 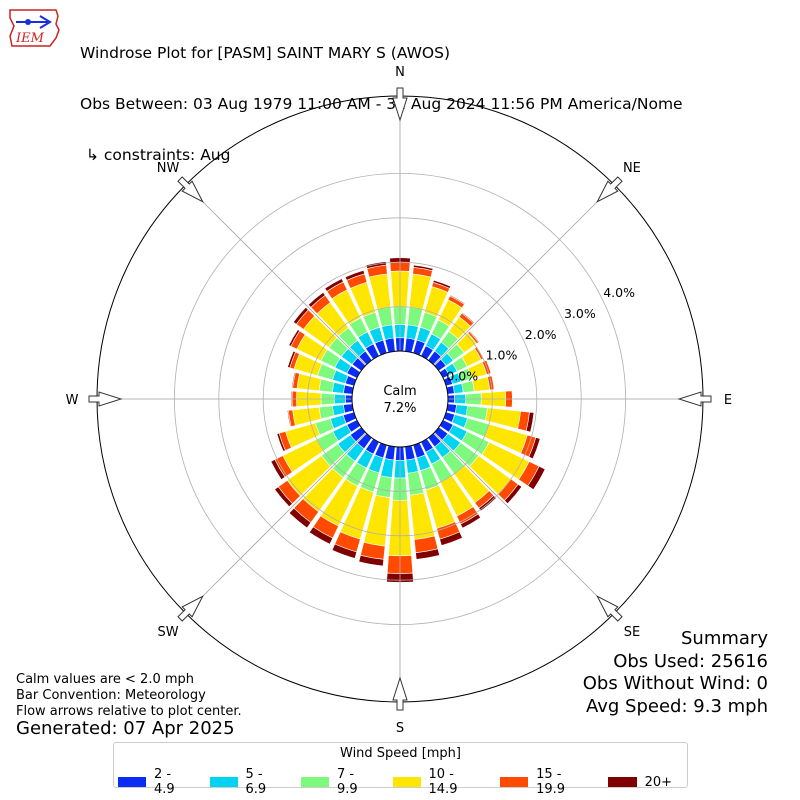 What do you see at coordinates (541, 334) in the screenshot?
I see `radial-tick-label: 2.0%` at bounding box center [541, 334].